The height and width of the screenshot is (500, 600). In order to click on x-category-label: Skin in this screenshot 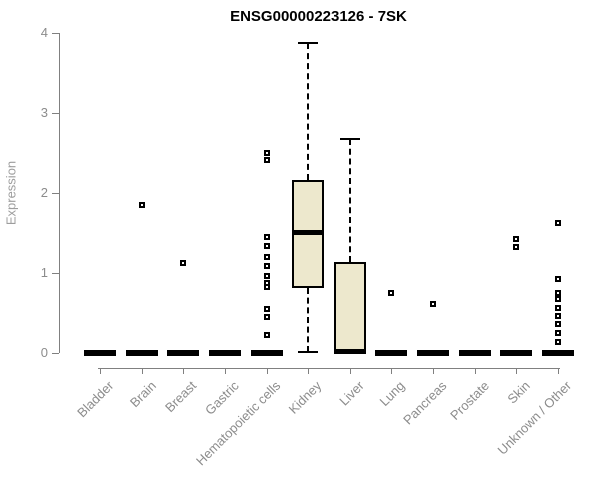, I will do `click(518, 392)`.